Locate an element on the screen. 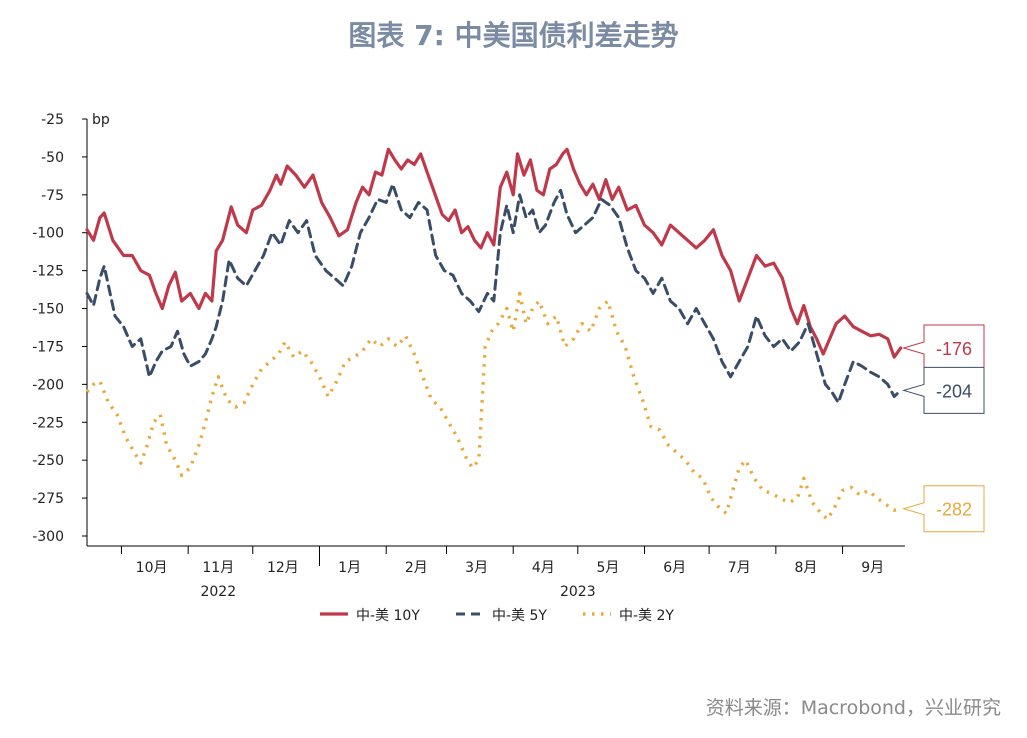 The height and width of the screenshot is (738, 1027). legend: 中-美 10Y 中-美 5Y 中-美 2Y is located at coordinates (497, 616).